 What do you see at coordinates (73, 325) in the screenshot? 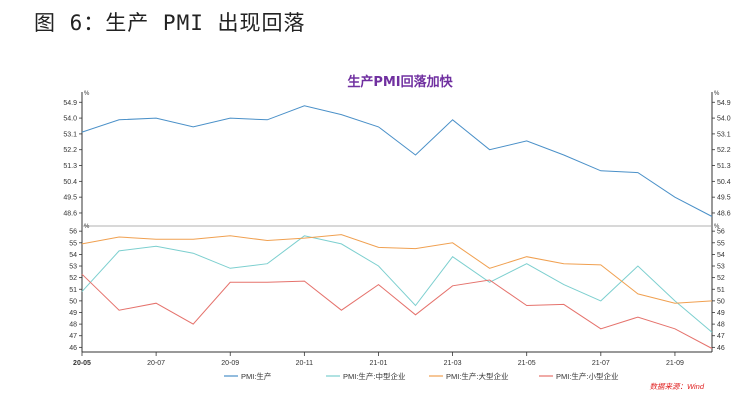
I see `bottom-ytick-label-left: 48` at bounding box center [73, 325].